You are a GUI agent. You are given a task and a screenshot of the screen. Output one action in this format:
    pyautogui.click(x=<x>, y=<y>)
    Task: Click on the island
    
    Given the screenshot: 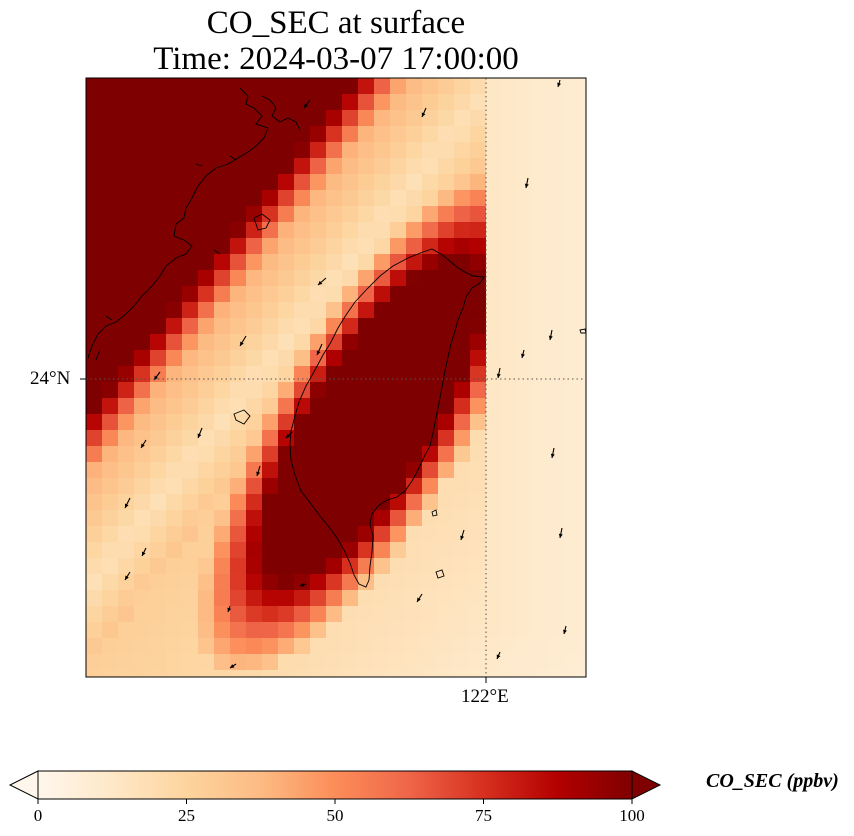 What is the action you would take?
    pyautogui.click(x=166, y=258)
    